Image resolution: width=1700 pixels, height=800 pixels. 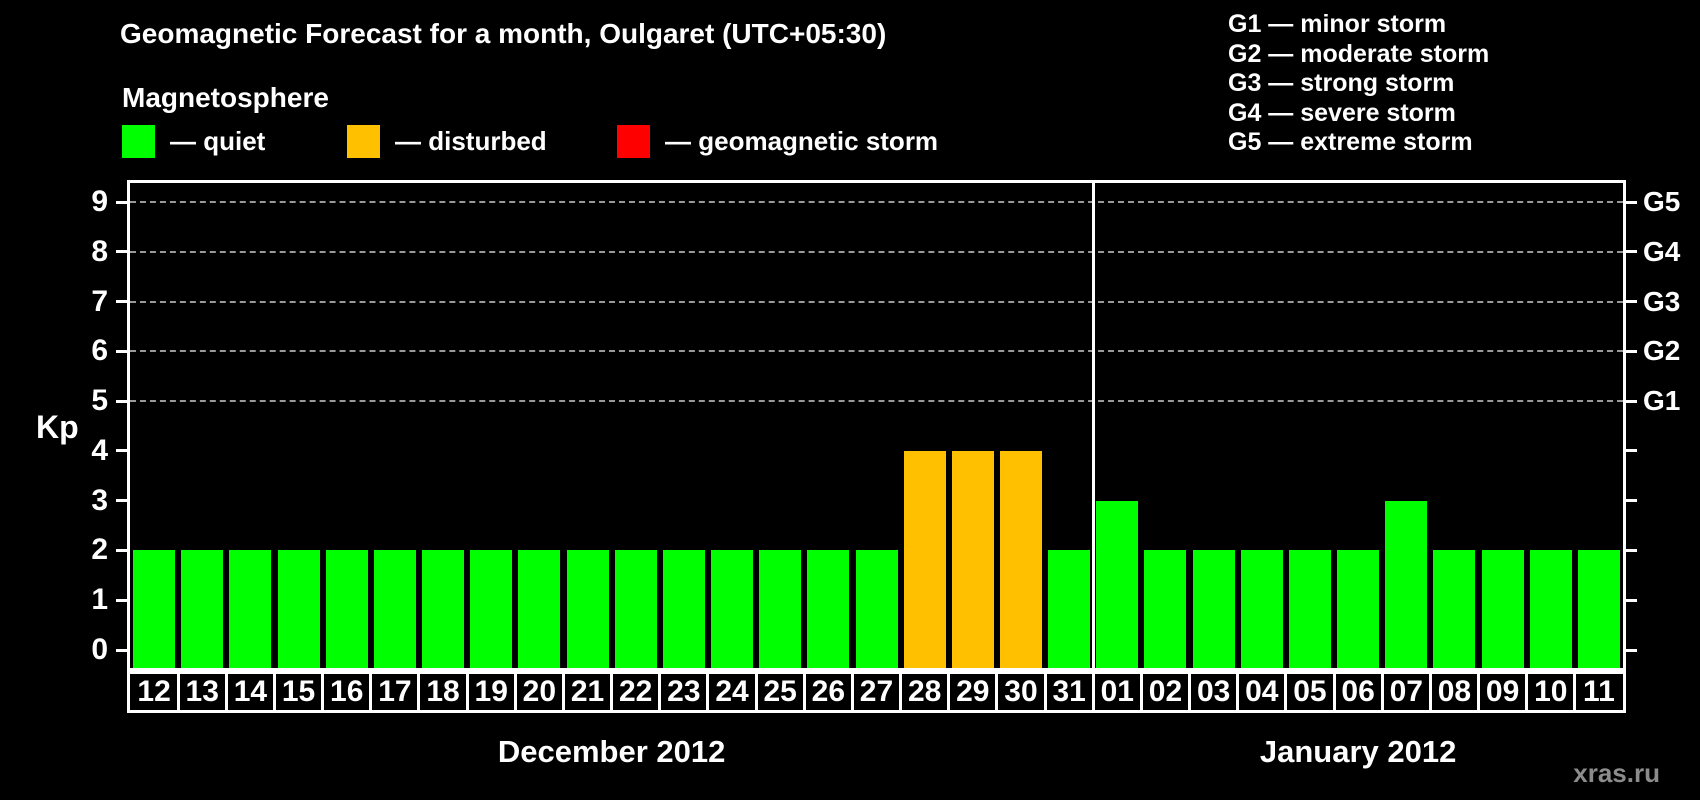 I want to click on day-label: 25, so click(x=780, y=691).